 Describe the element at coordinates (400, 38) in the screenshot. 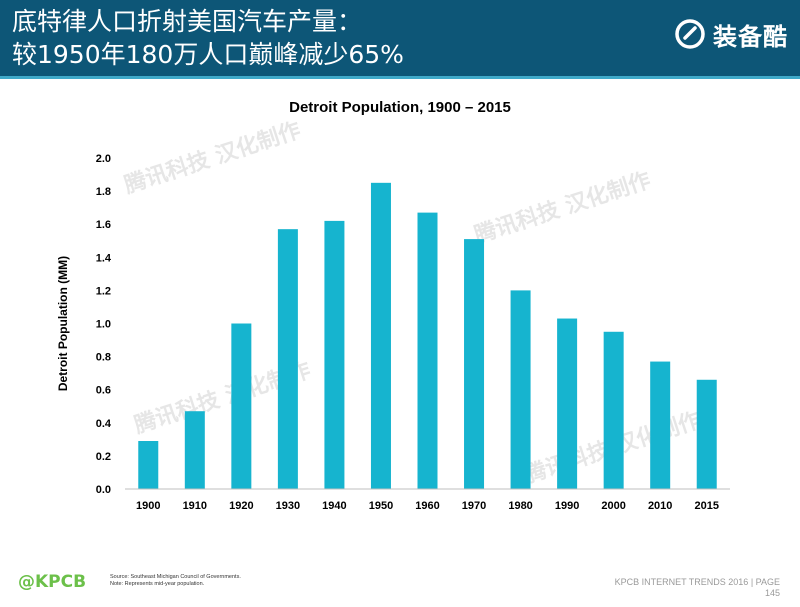

I see `header-bar` at that location.